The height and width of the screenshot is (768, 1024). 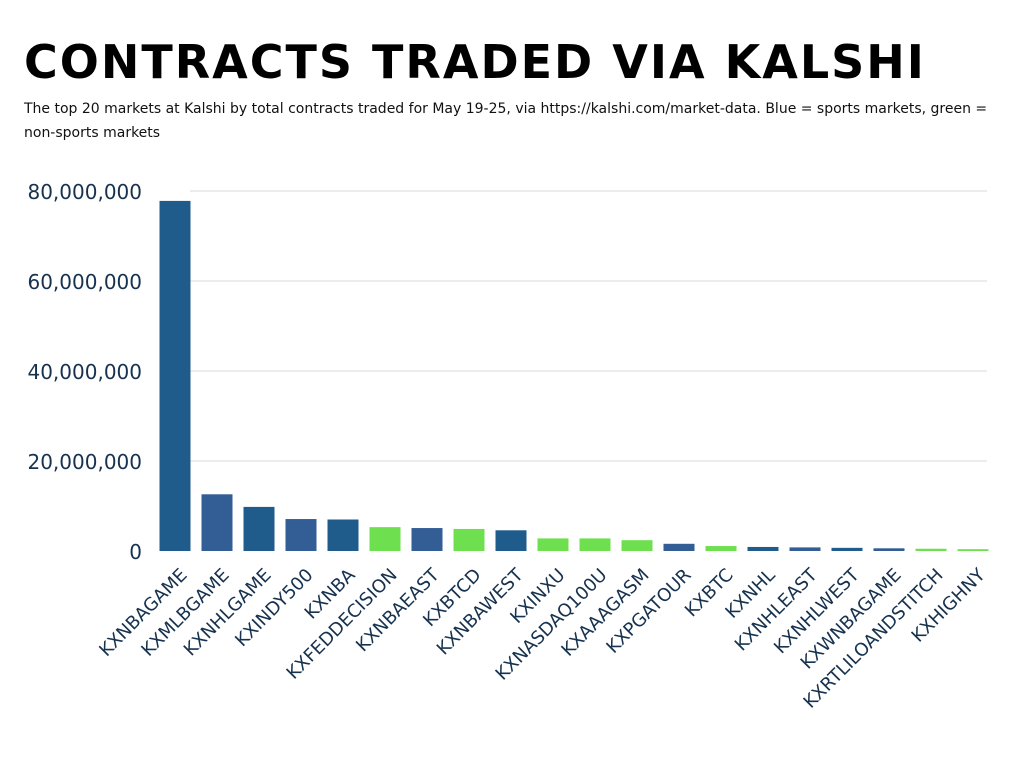 What do you see at coordinates (763, 548) in the screenshot?
I see `bar-kxnhl` at bounding box center [763, 548].